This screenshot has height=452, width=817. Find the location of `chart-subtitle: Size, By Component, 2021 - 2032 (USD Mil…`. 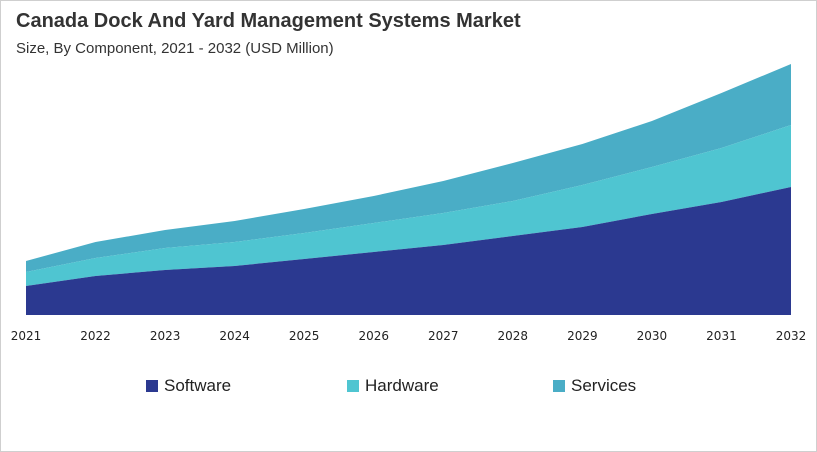

chart-subtitle: Size, By Component, 2021 - 2032 (USD Mil… is located at coordinates (175, 48).